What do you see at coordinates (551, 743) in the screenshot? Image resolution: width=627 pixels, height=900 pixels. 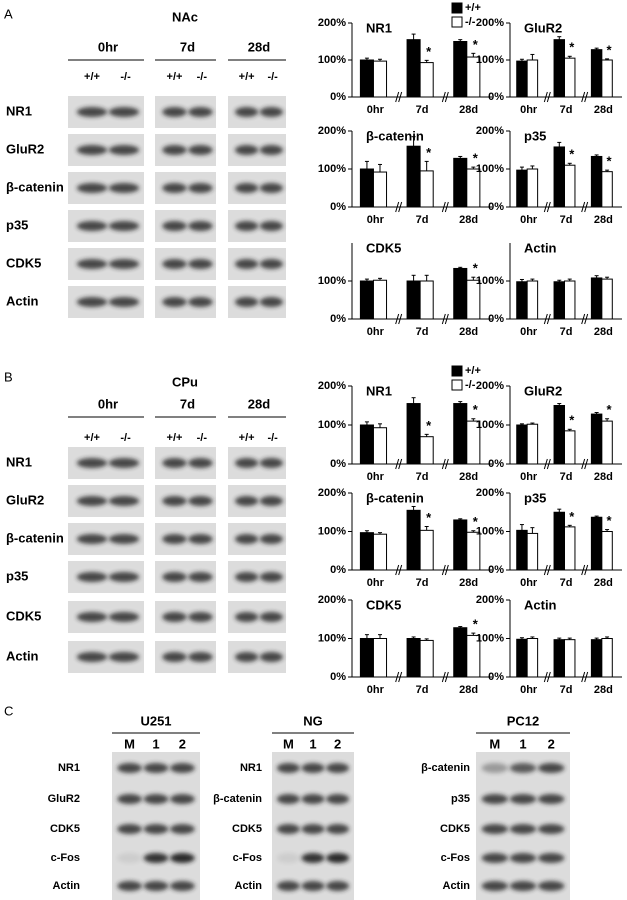 I see `lane-label: 2` at bounding box center [551, 743].